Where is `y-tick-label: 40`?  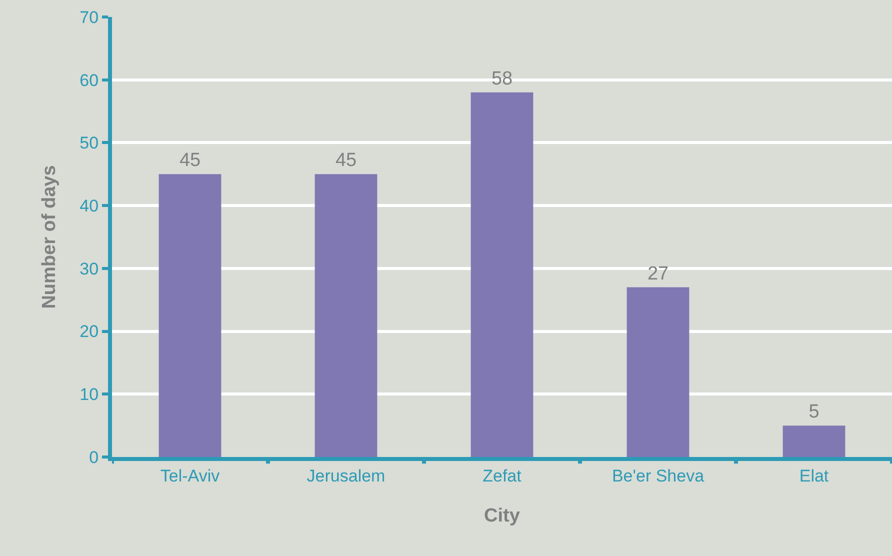
y-tick-label: 40 is located at coordinates (89, 206).